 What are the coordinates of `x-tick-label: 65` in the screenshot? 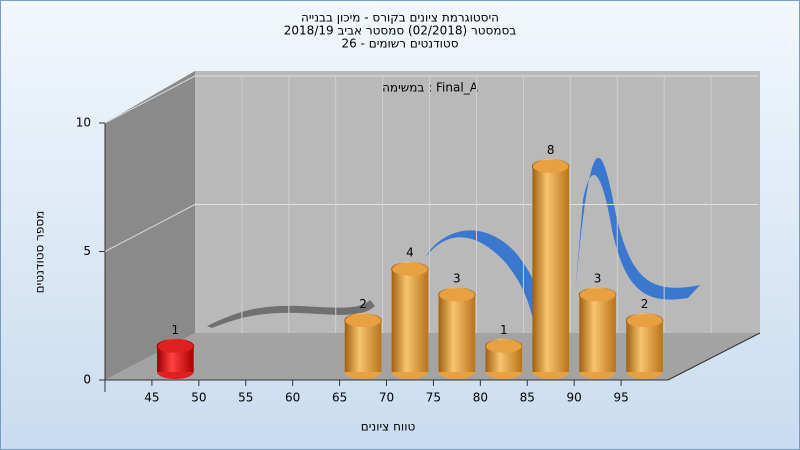 It's located at (339, 398).